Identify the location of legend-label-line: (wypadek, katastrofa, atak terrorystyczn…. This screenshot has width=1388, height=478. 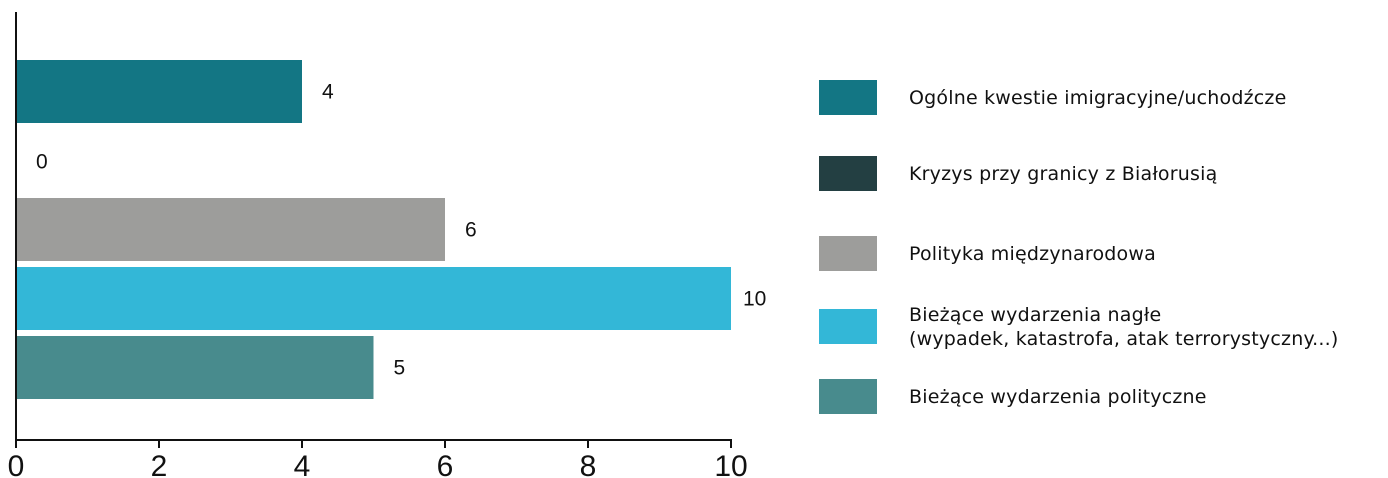
(1124, 339).